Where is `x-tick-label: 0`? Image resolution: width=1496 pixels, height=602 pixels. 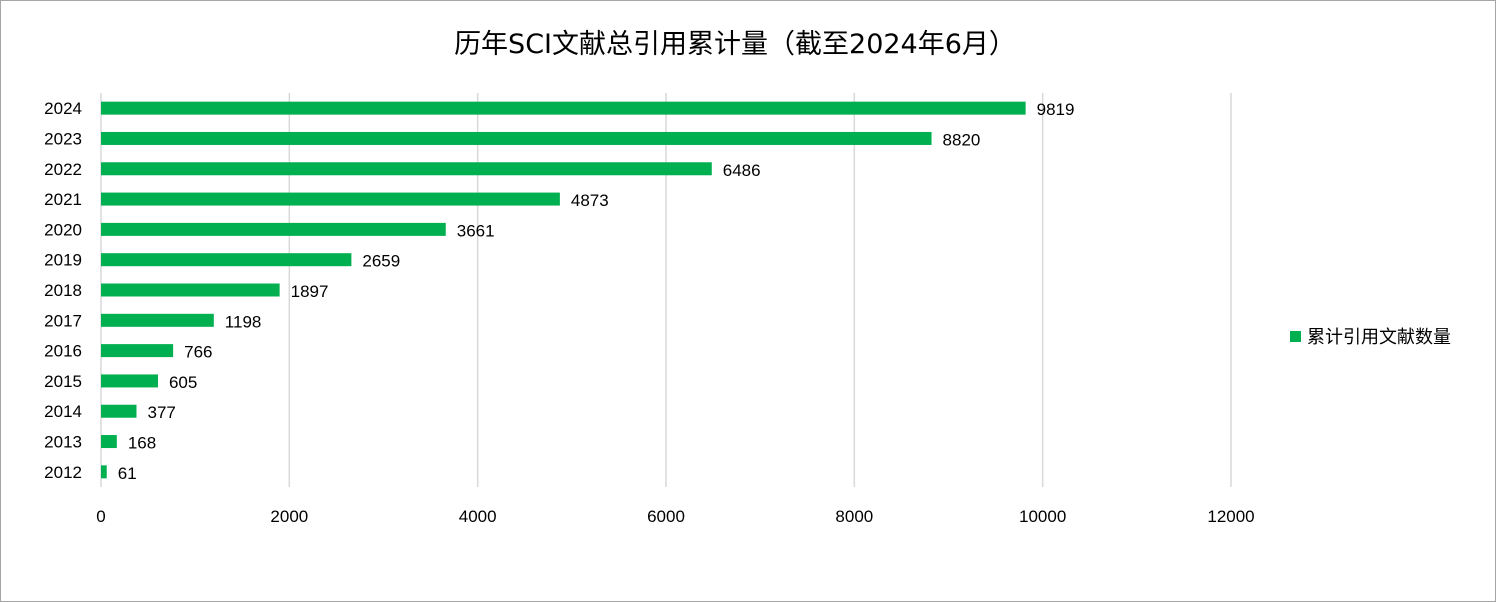 x-tick-label: 0 is located at coordinates (100, 516).